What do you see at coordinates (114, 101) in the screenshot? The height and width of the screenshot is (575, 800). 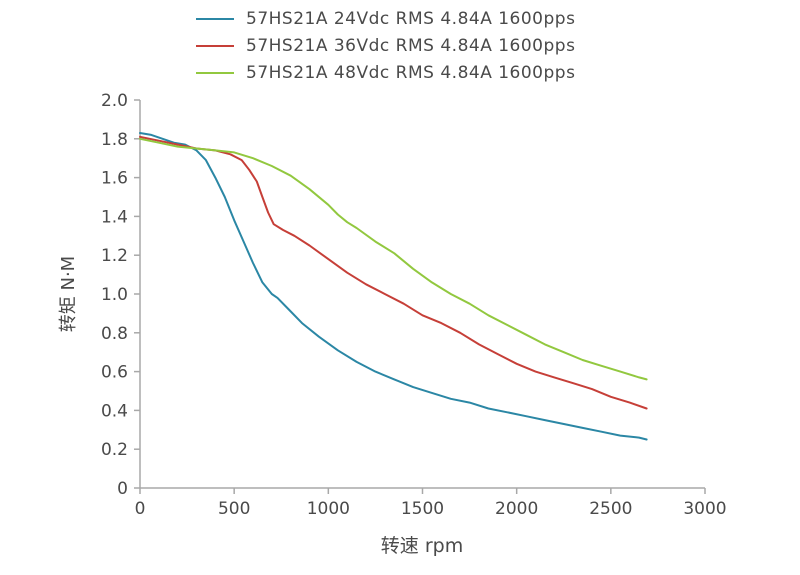 I see `y-tick-label: 2.0` at bounding box center [114, 101].